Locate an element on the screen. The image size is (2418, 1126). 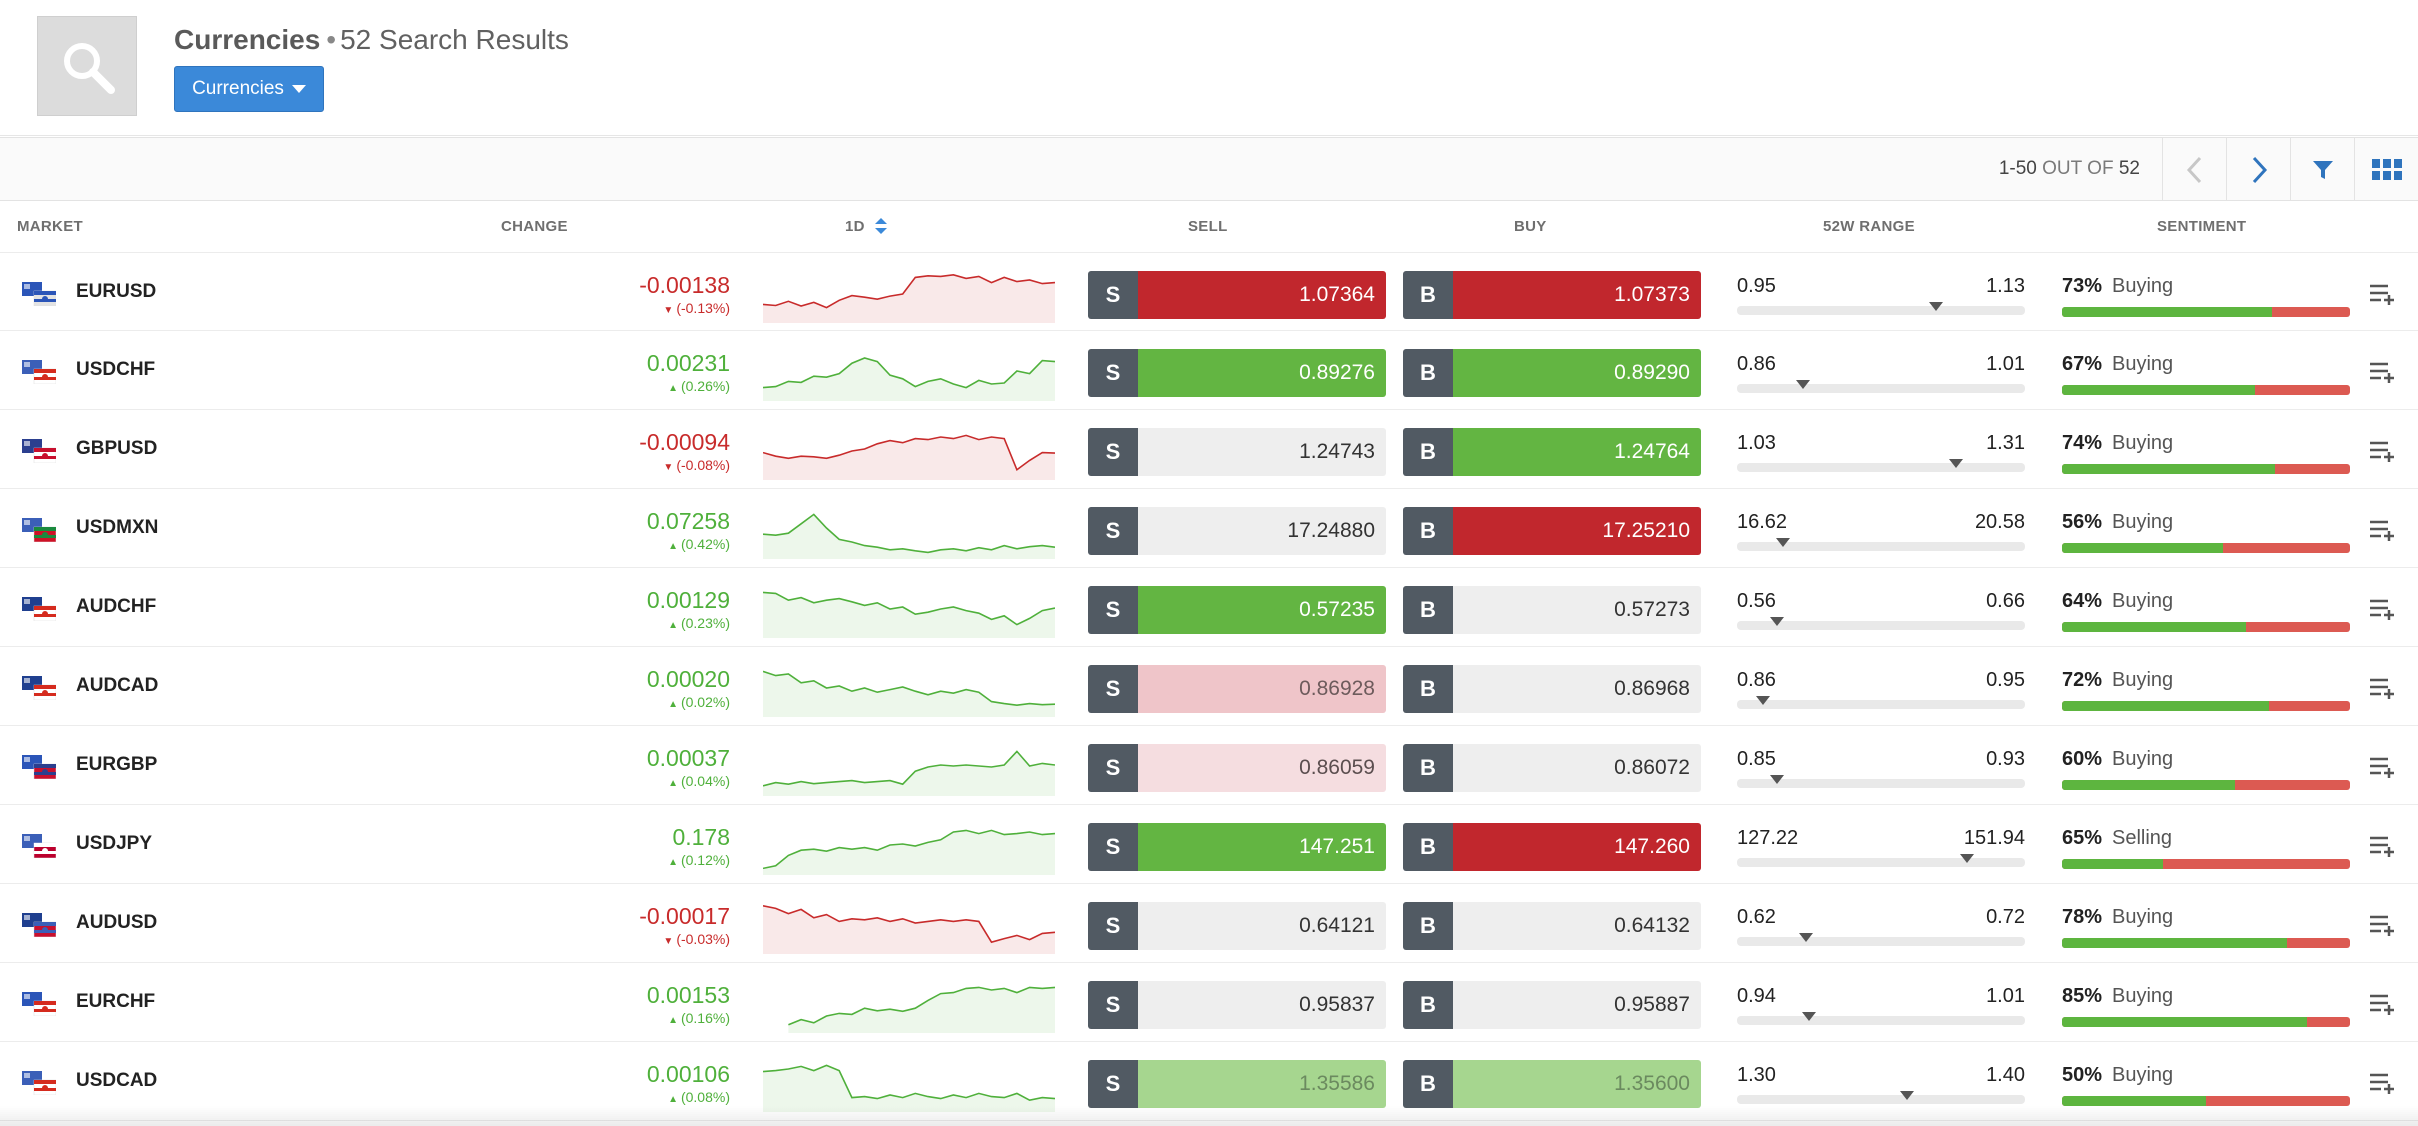
range-low: 0.62 is located at coordinates (1756, 917).